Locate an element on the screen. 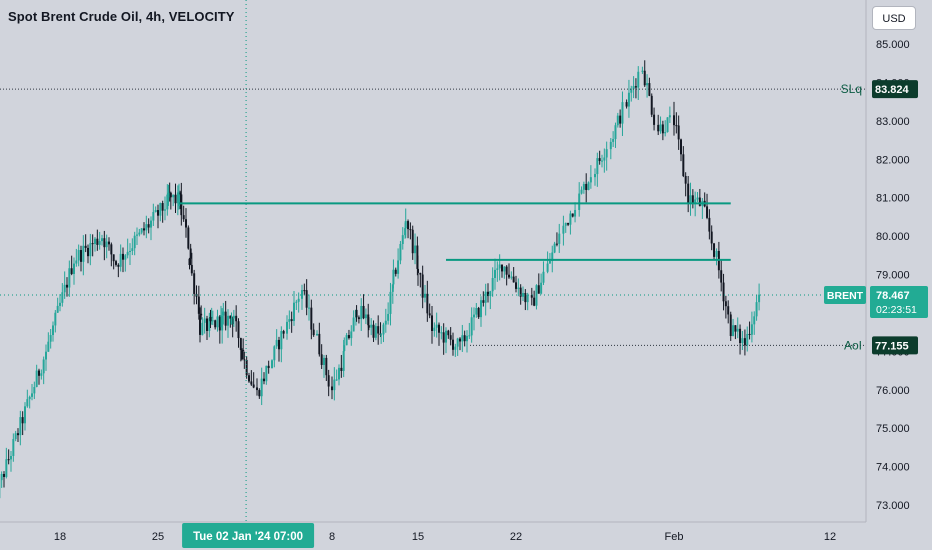  bar-countdown: 02:23:51 is located at coordinates (896, 310).